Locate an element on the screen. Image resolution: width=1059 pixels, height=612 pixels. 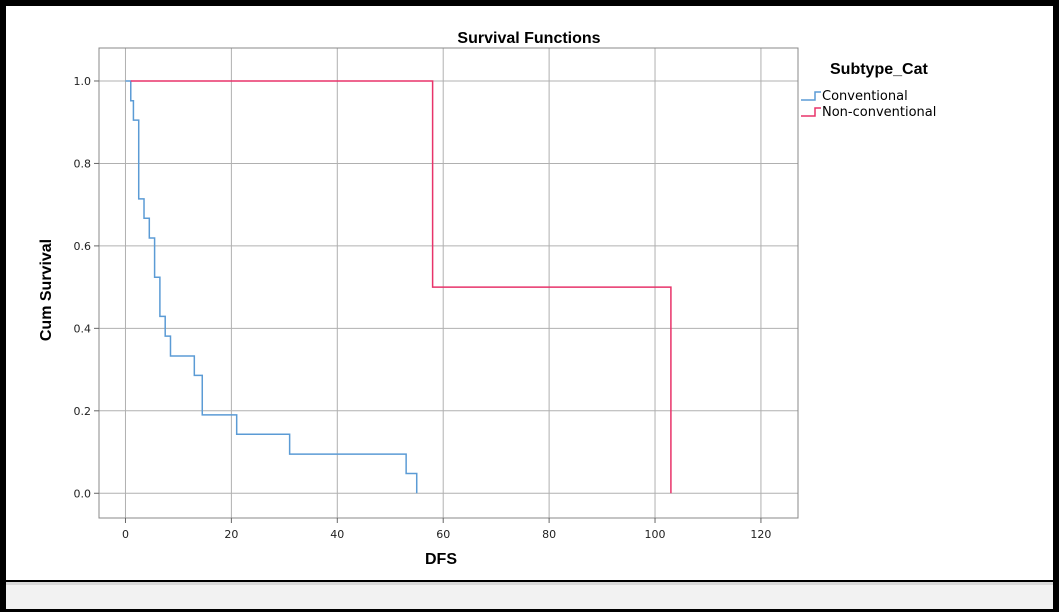
x-tick-label: 20 is located at coordinates (231, 534).